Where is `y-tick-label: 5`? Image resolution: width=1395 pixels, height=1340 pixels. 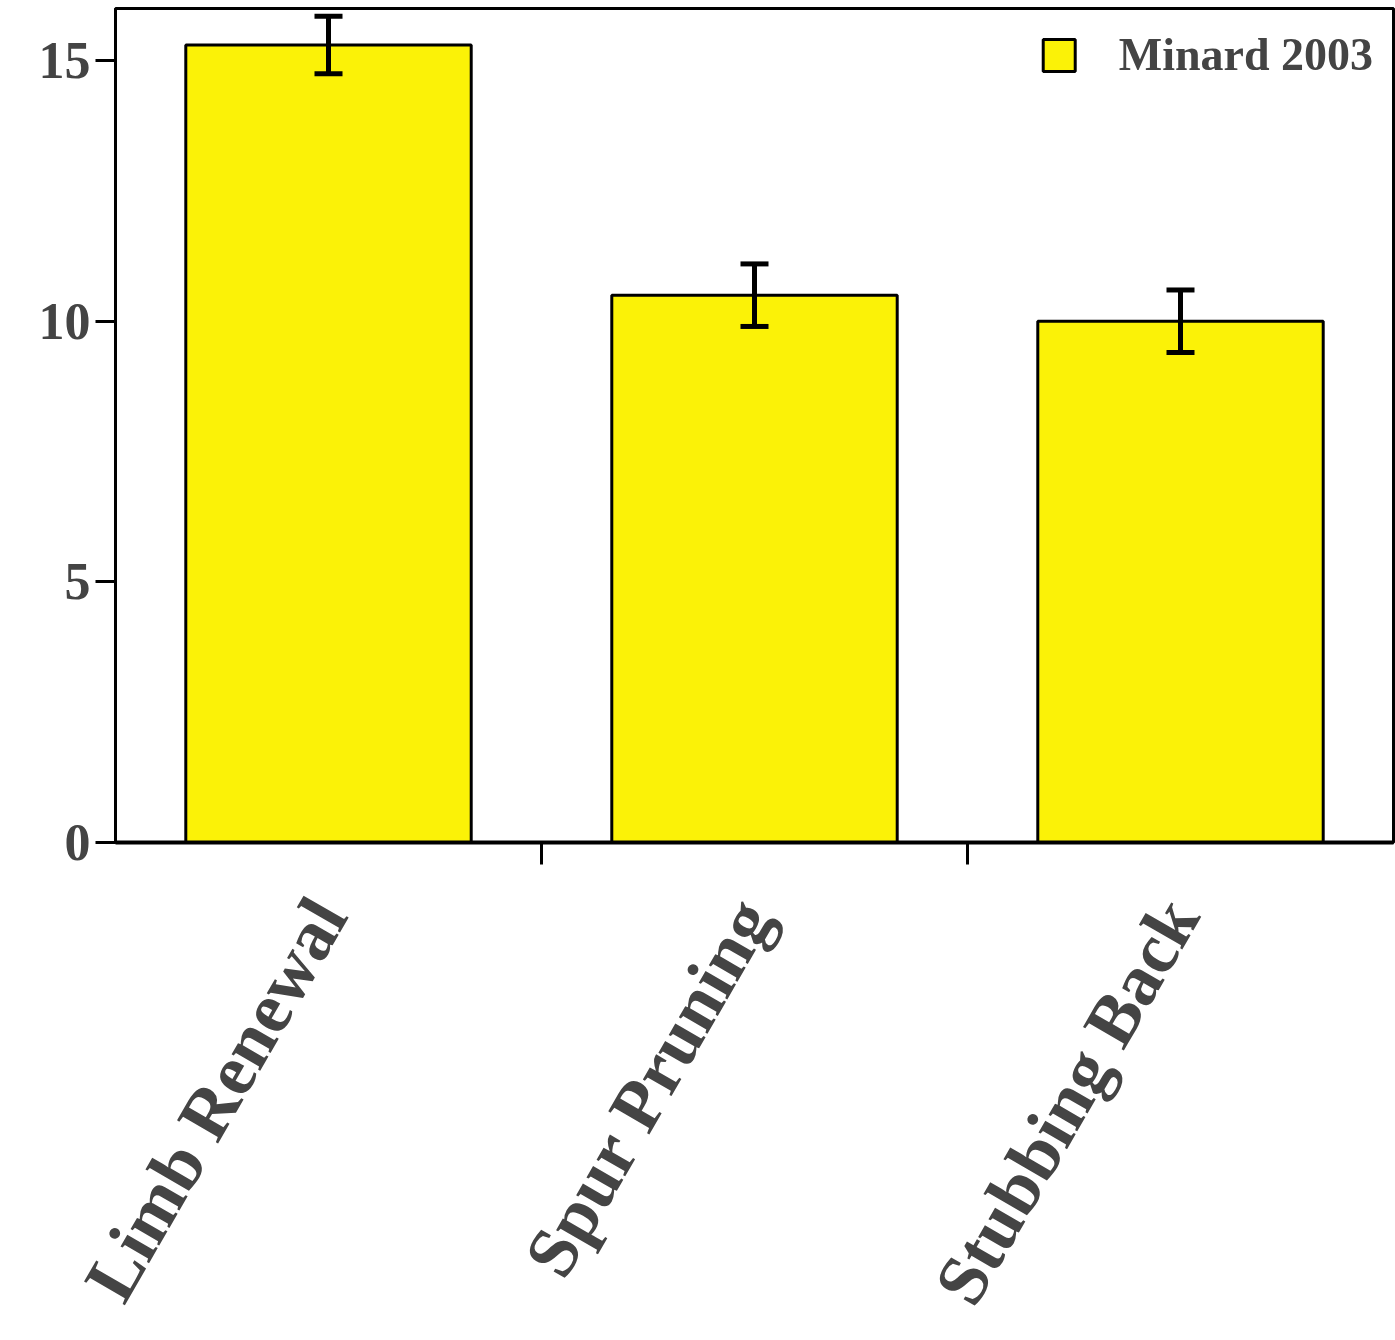 y-tick-label: 5 is located at coordinates (77, 582).